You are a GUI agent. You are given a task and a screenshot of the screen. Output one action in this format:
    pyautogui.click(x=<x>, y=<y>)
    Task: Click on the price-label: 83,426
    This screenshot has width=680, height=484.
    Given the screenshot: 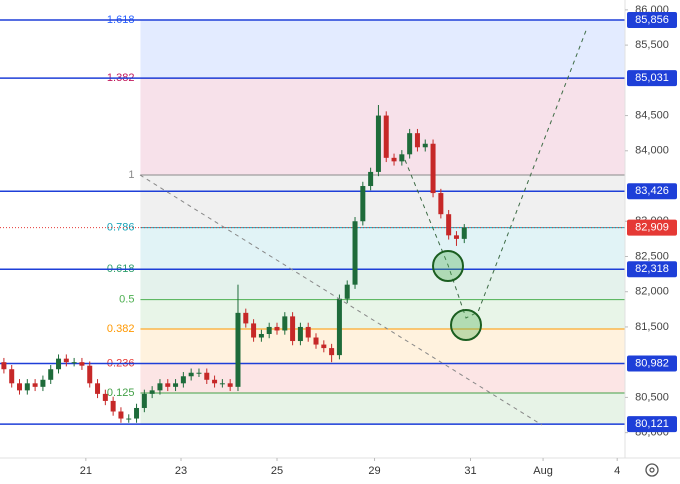 What is the action you would take?
    pyautogui.click(x=652, y=191)
    